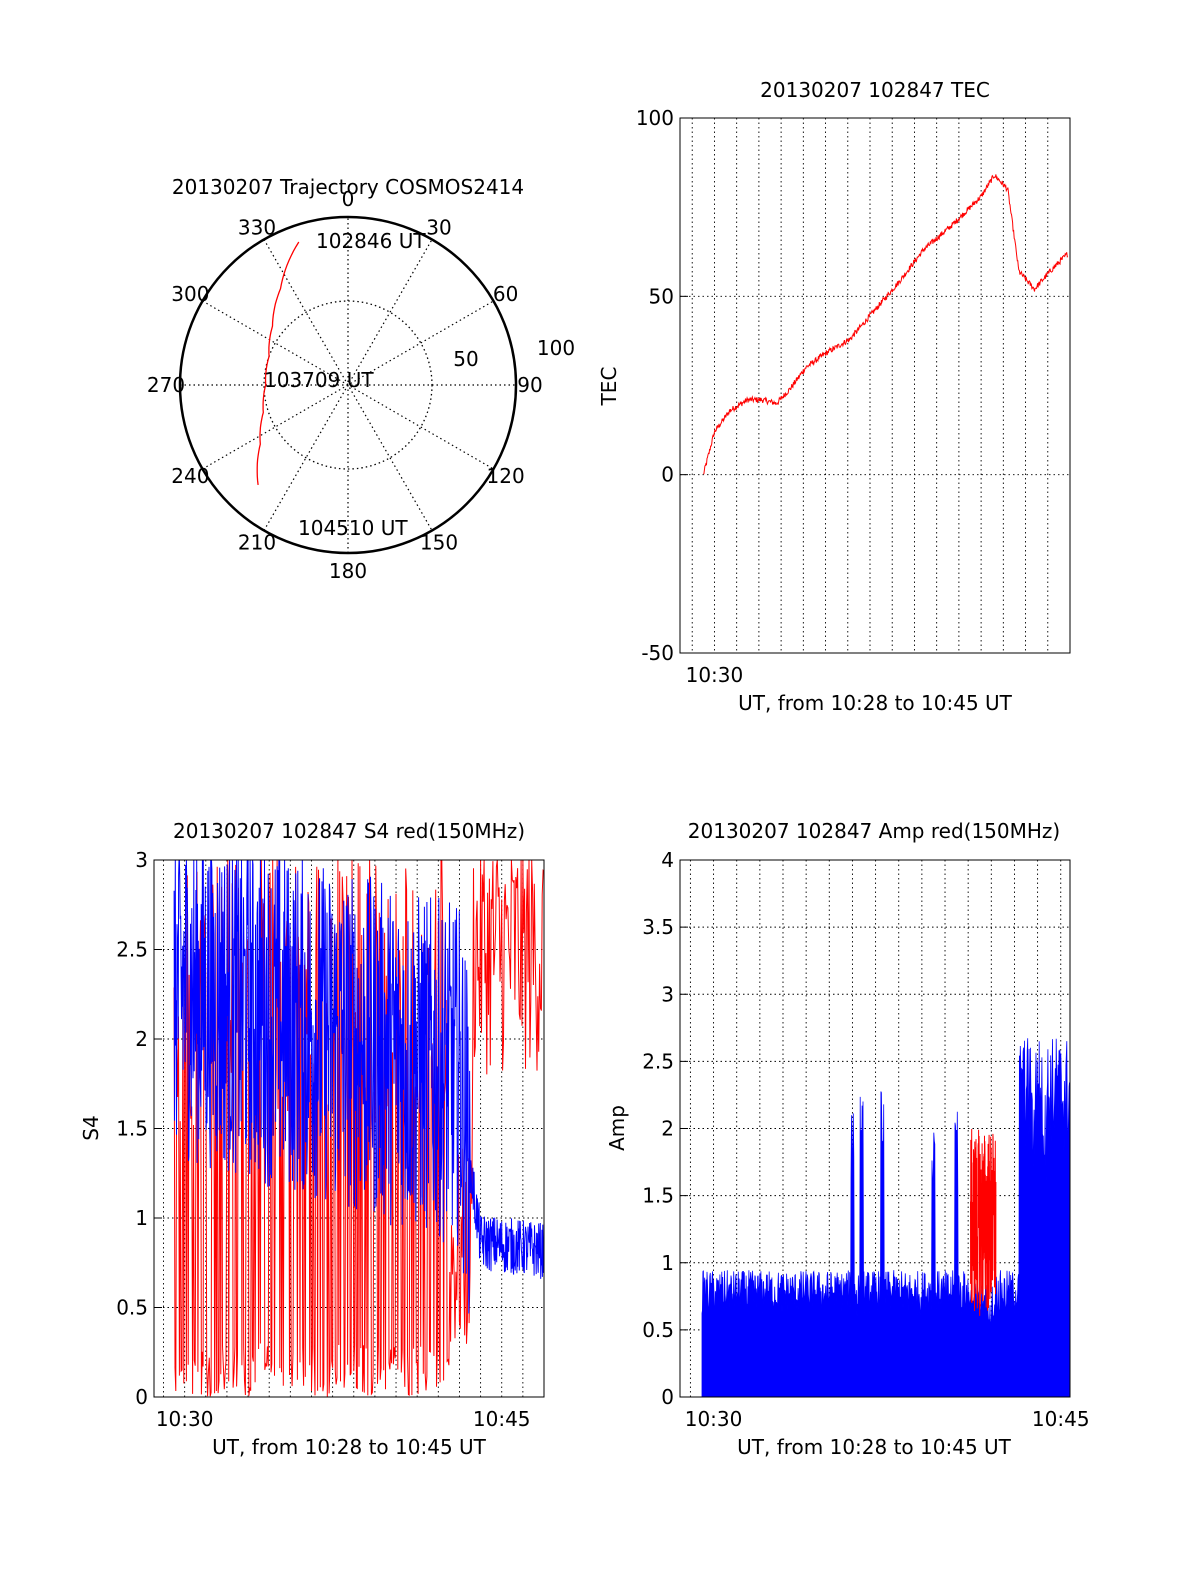 The height and width of the screenshot is (1575, 1200). I want to click on s4-data, so click(359, 1128).